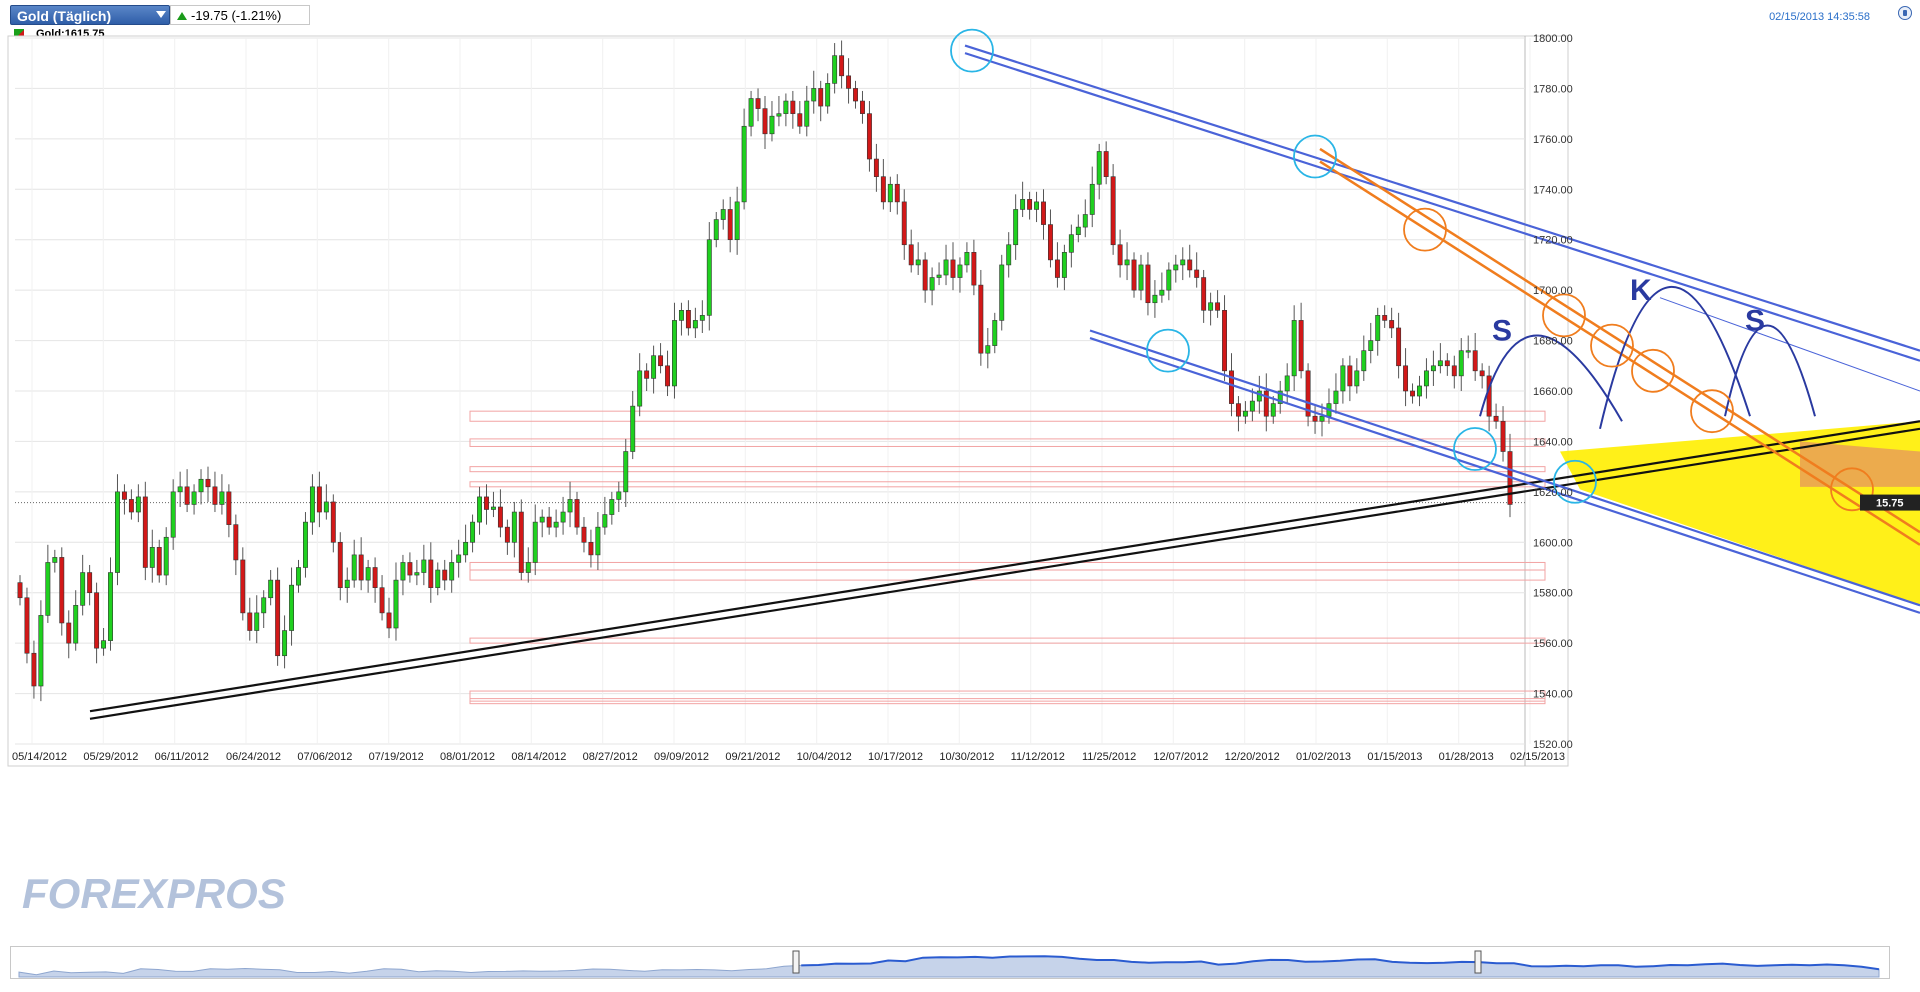 This screenshot has height=992, width=1920. I want to click on symbol-selector: Gold (Täglich), so click(90, 15).